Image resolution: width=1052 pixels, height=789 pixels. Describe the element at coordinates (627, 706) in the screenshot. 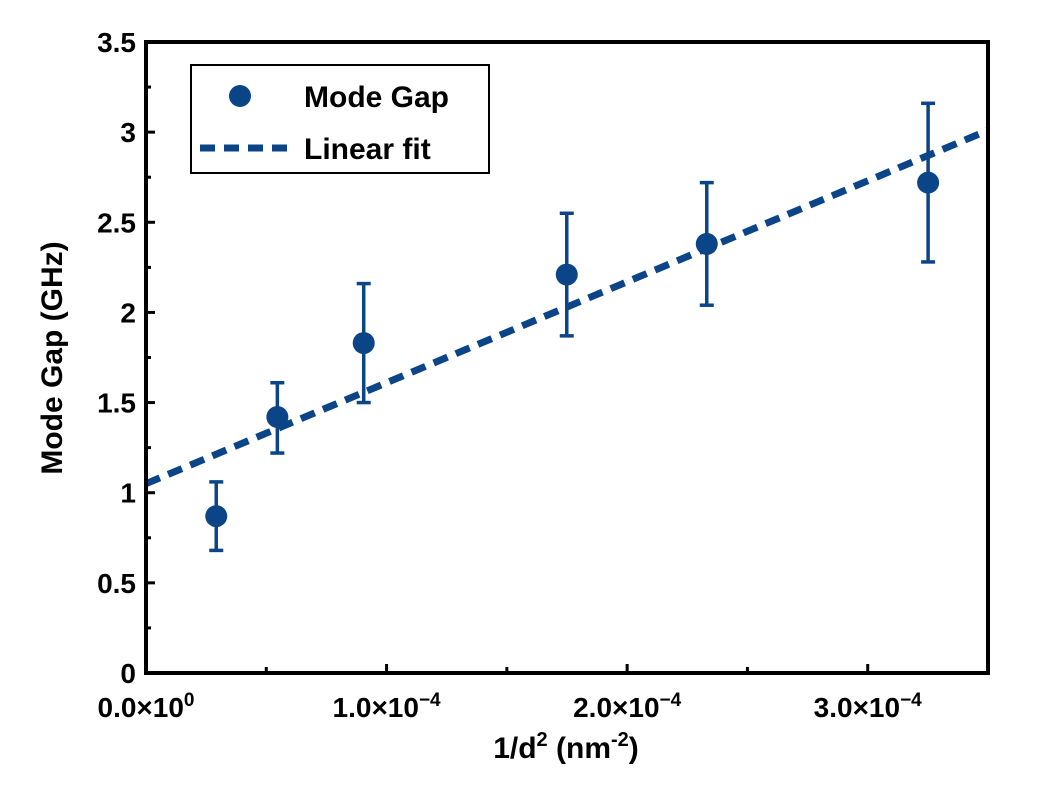

I see `x-tick-label-2: 2.0×10⁻⁴` at that location.